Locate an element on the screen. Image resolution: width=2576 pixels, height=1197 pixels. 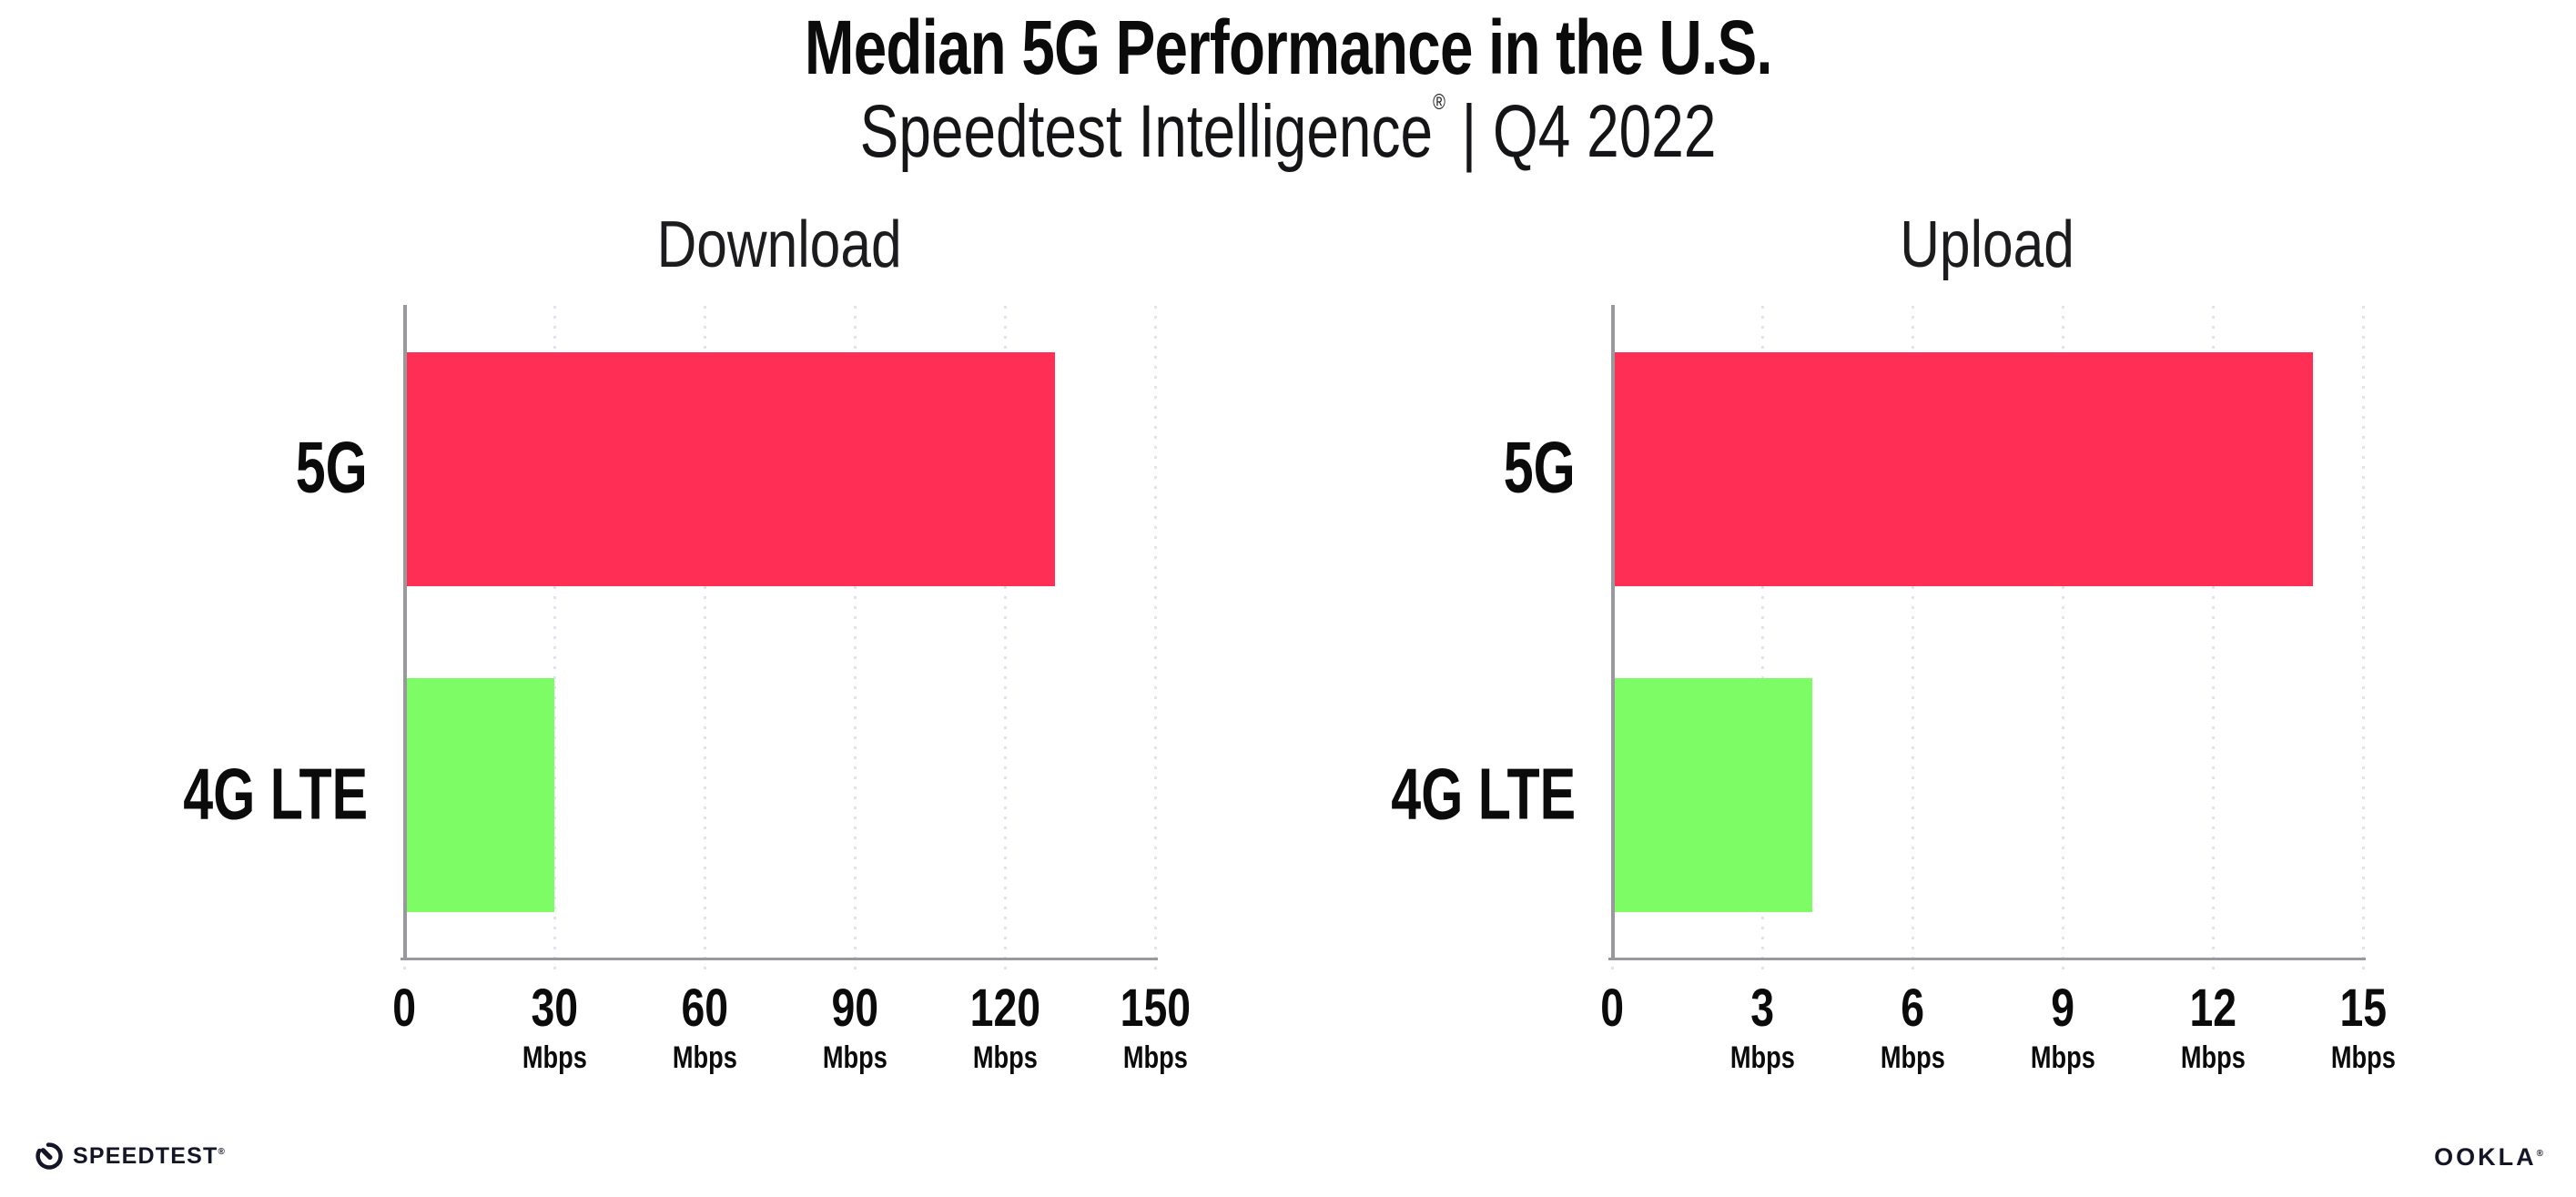
chart-title-text: Upload is located at coordinates (1987, 245).